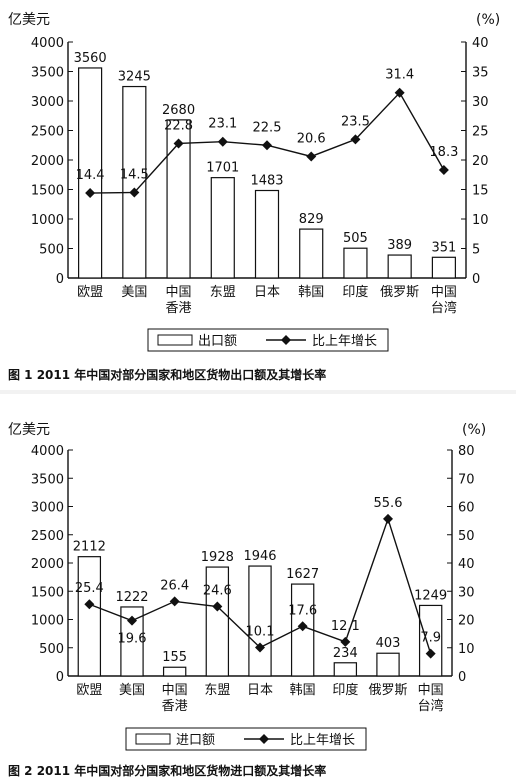  Describe the element at coordinates (430, 638) in the screenshot. I see `growth-value-label: 7.9` at that location.